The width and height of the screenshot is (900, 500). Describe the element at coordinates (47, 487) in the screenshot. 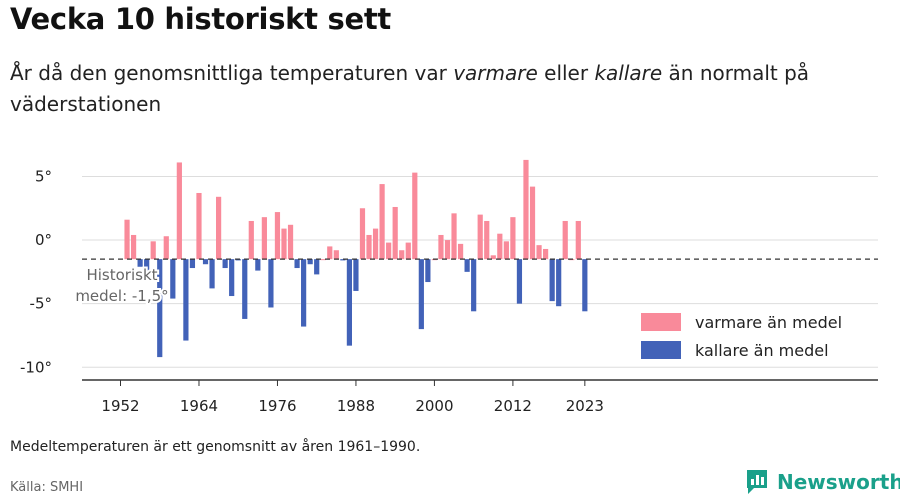

I see `source-credit: Källa: SMHI` at that location.